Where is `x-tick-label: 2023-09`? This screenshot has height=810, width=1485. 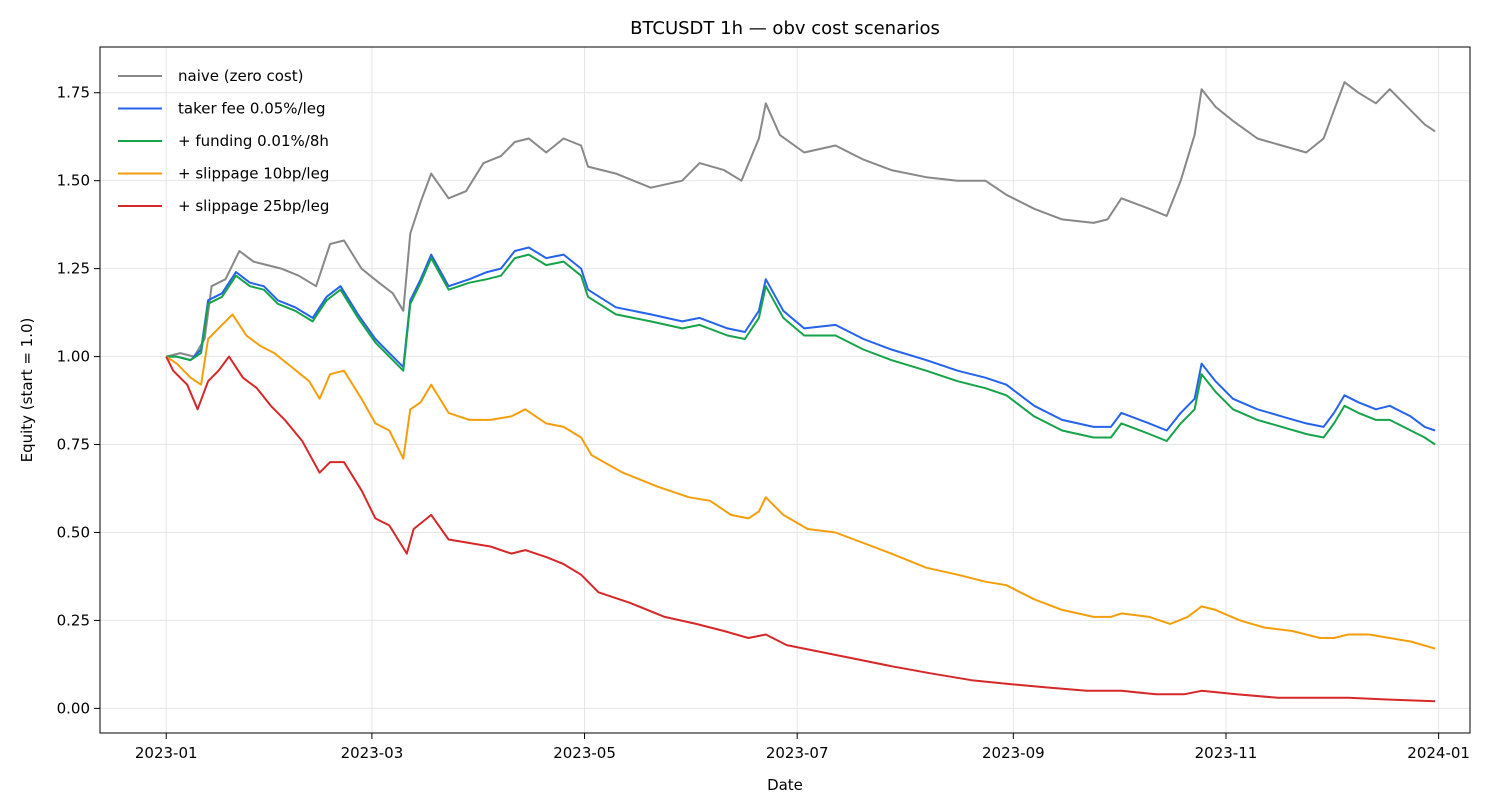
x-tick-label: 2023-09 is located at coordinates (1013, 753).